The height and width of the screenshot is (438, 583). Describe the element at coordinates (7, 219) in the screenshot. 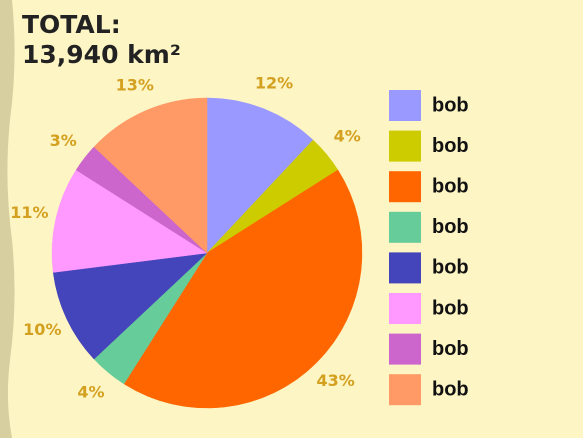

I see `left-edge` at that location.